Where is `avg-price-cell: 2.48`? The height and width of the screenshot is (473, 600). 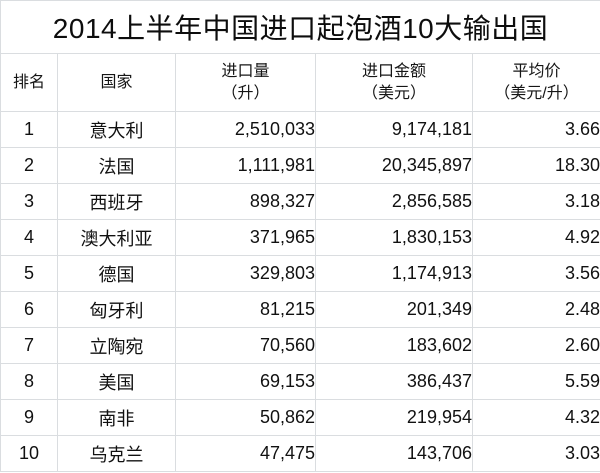
avg-price-cell: 2.48 is located at coordinates (535, 309).